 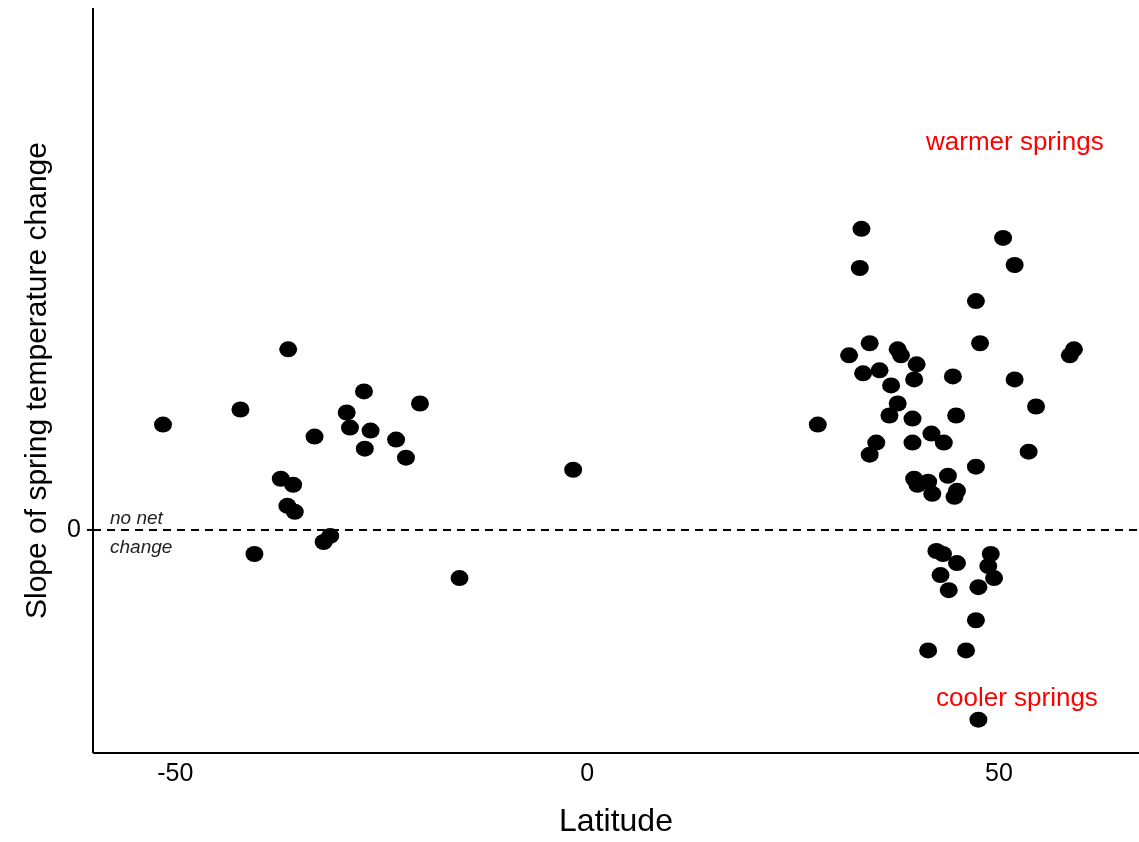 What do you see at coordinates (999, 771) in the screenshot?
I see `x-tick-label: 50` at bounding box center [999, 771].